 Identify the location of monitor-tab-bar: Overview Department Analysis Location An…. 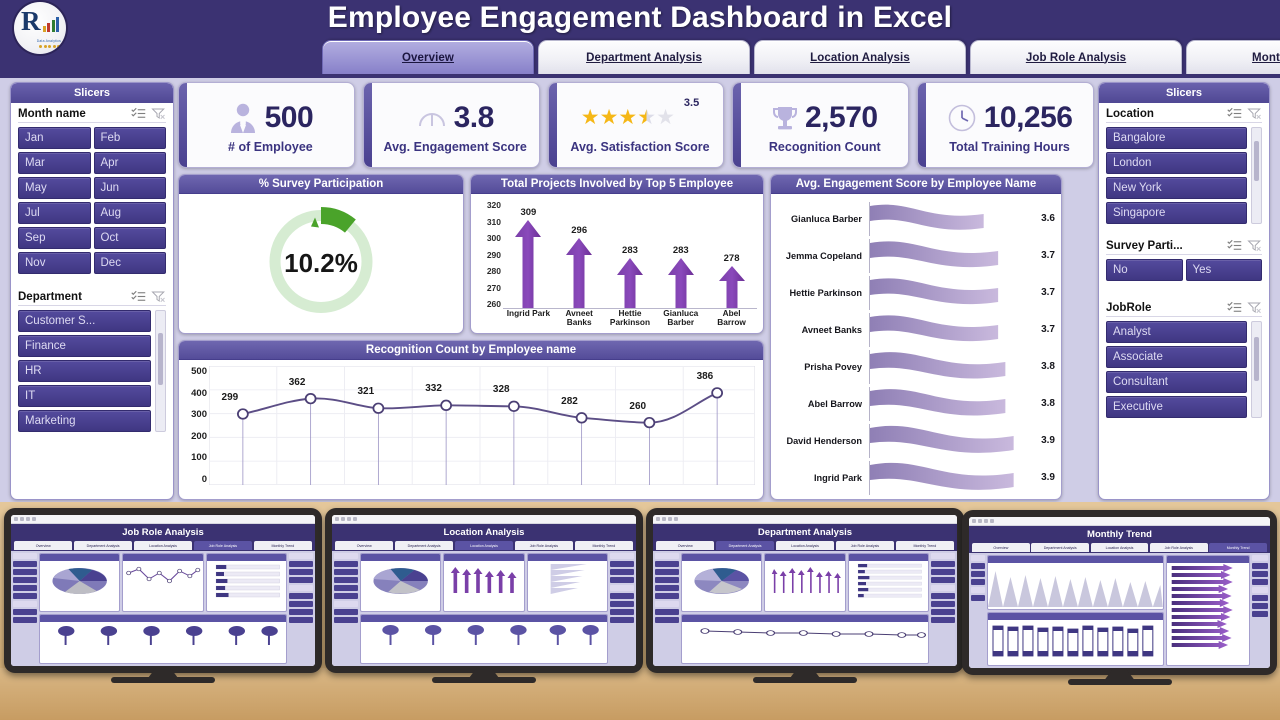
(163, 546).